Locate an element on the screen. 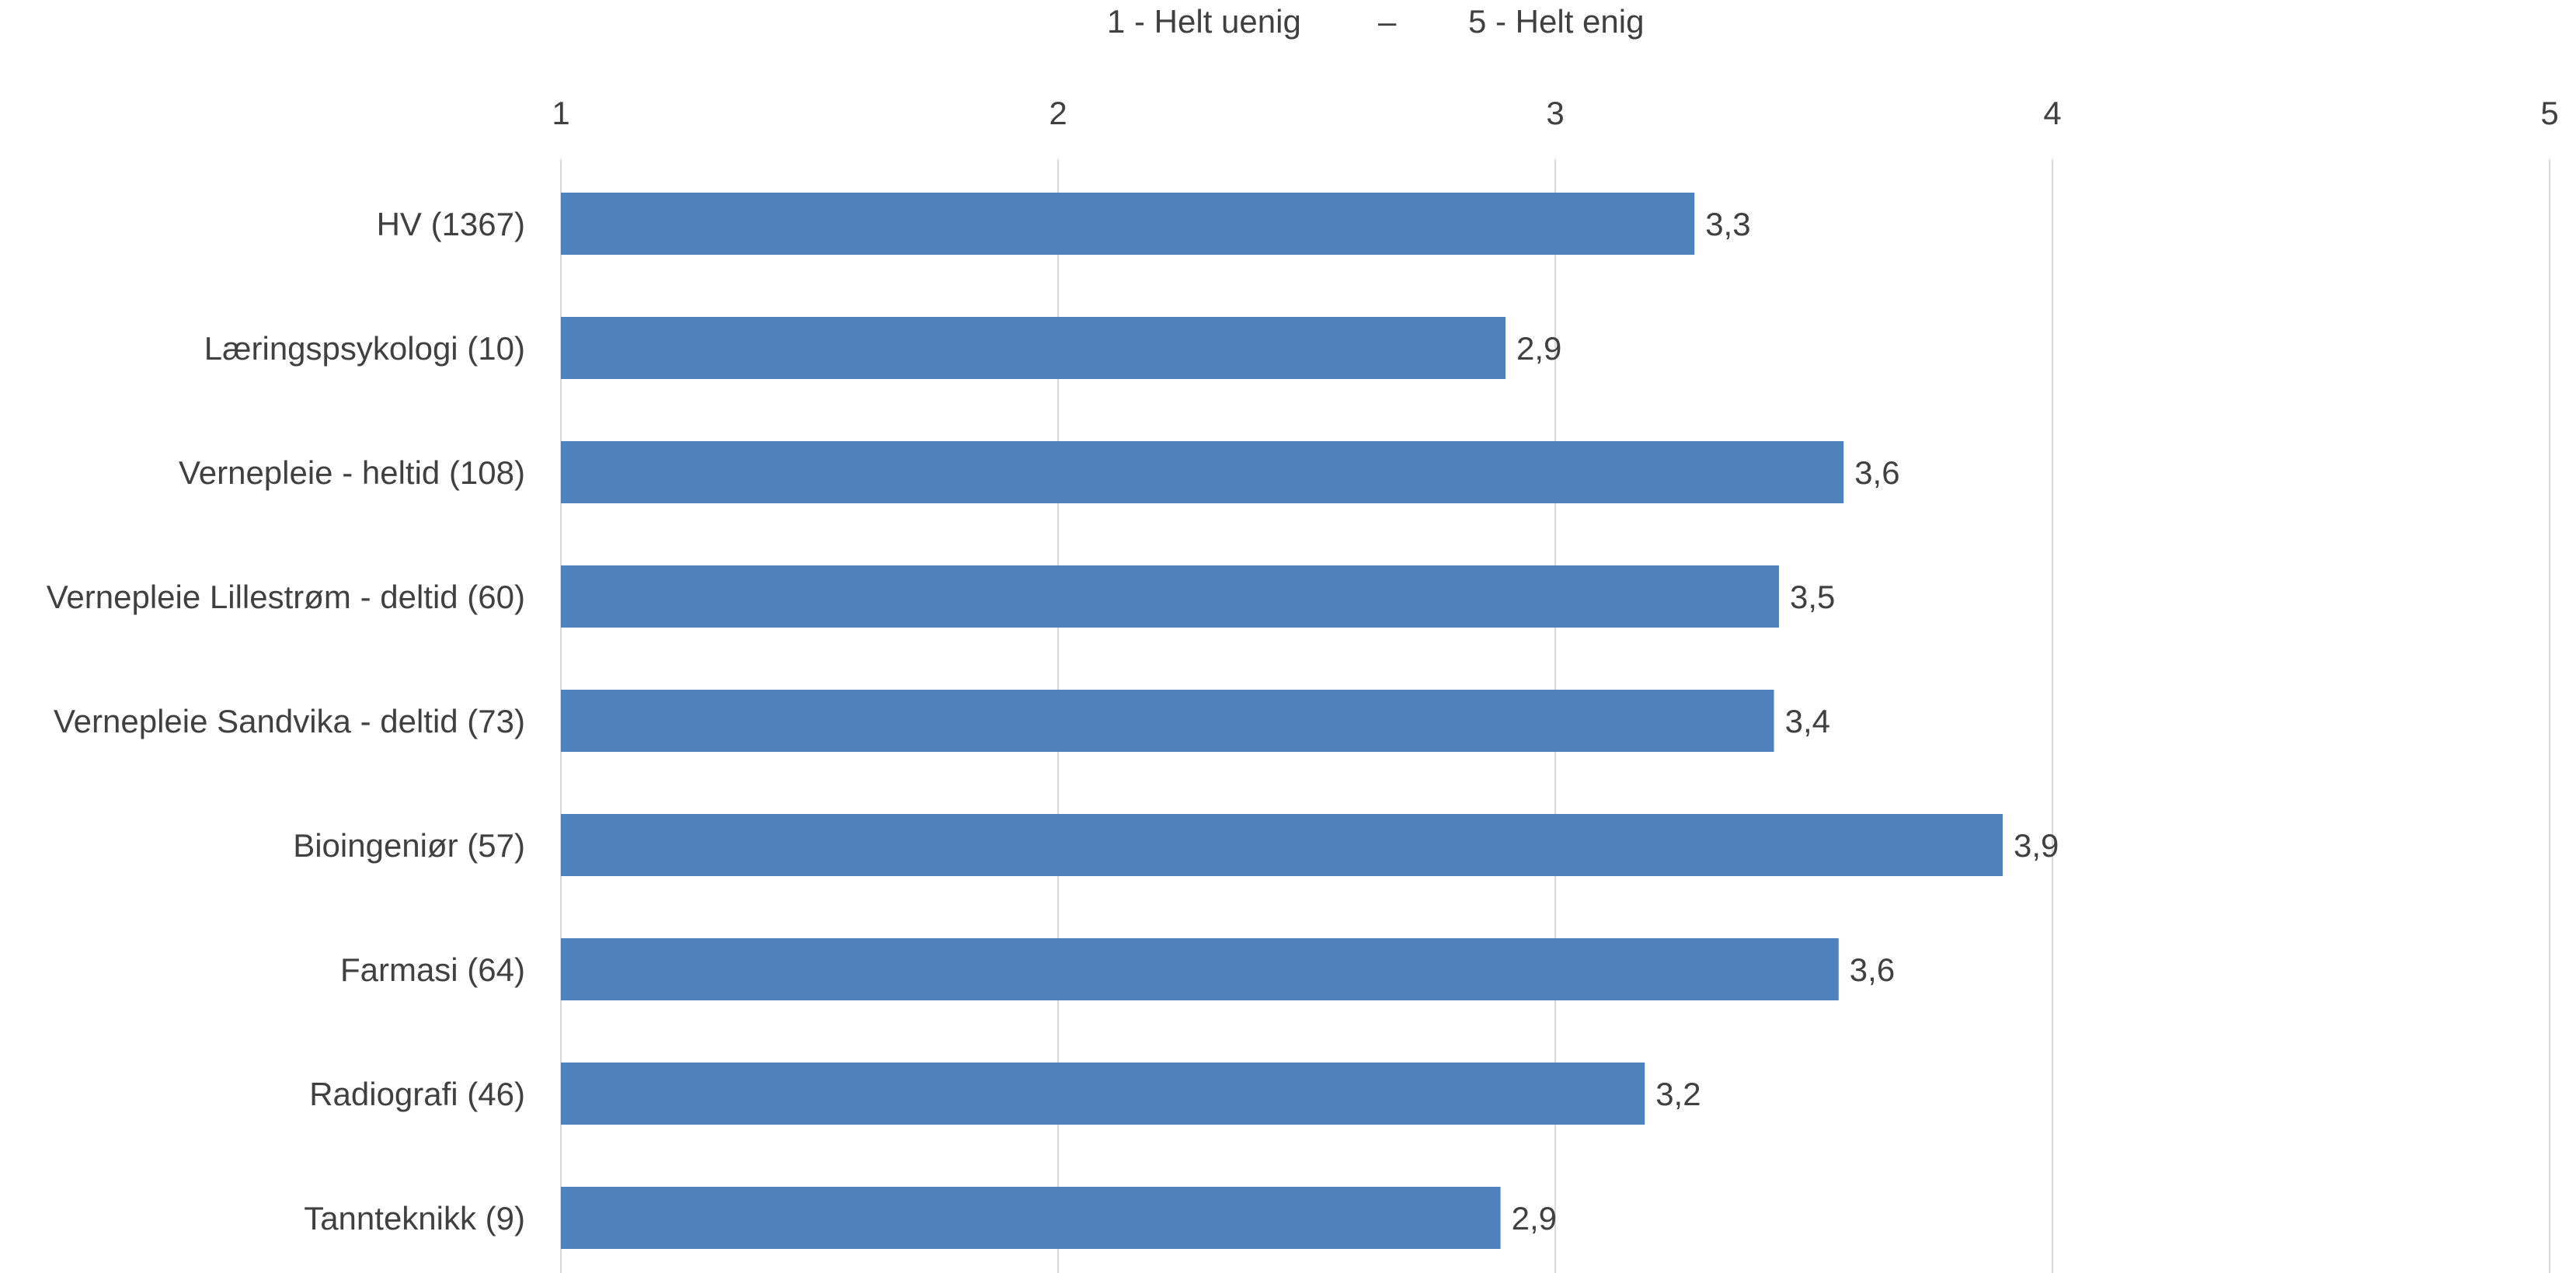 This screenshot has width=2576, height=1273. category-label: Vernepleie Sandvika - deltid (73) is located at coordinates (289, 721).